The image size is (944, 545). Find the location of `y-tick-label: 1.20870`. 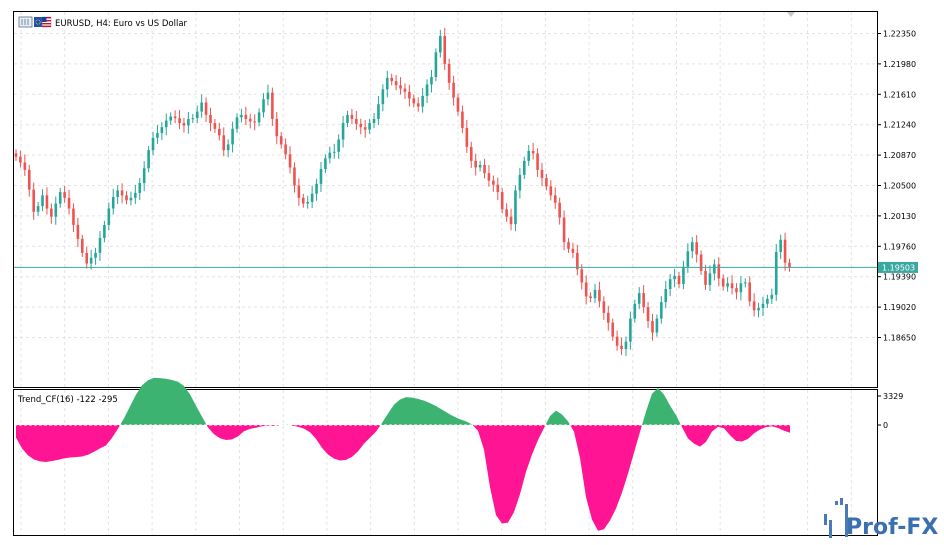

y-tick-label: 1.20870 is located at coordinates (899, 155).